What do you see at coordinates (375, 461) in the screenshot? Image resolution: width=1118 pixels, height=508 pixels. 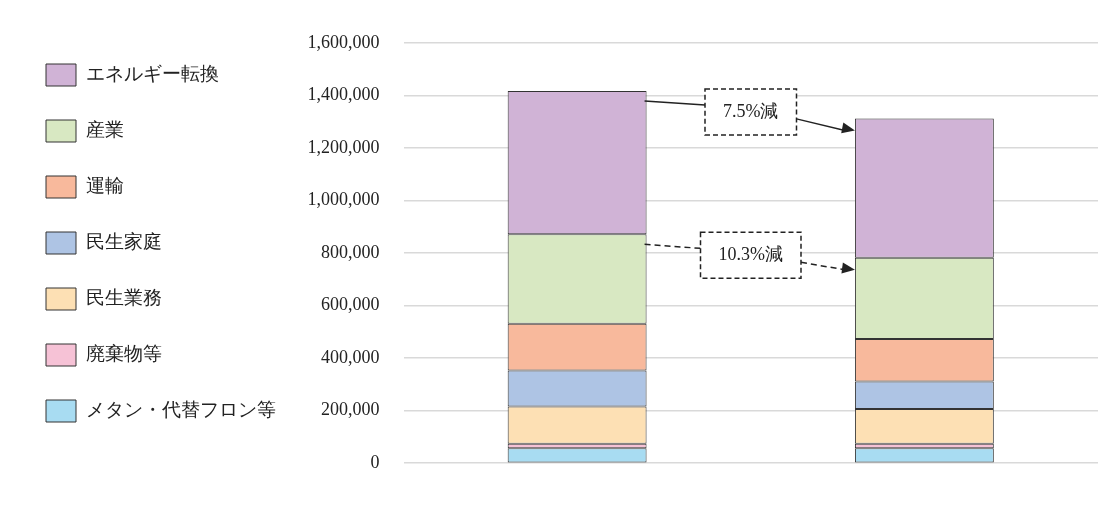 I see `y-tick-label: 0` at bounding box center [375, 461].